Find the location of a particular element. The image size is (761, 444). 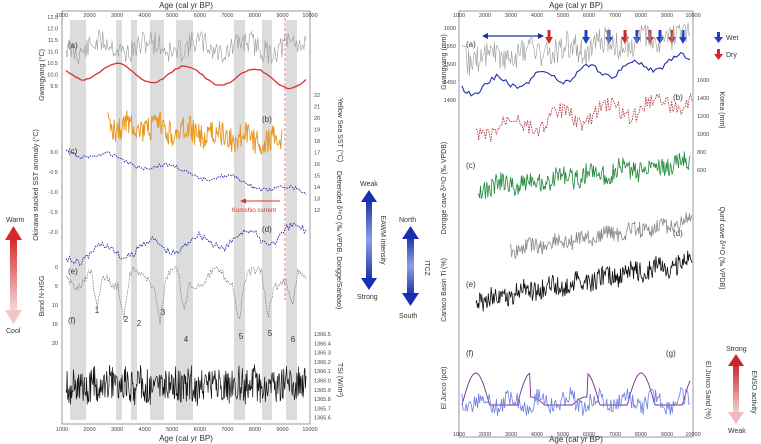

left-top-tick-label: 5000 is located at coordinates (172, 16).